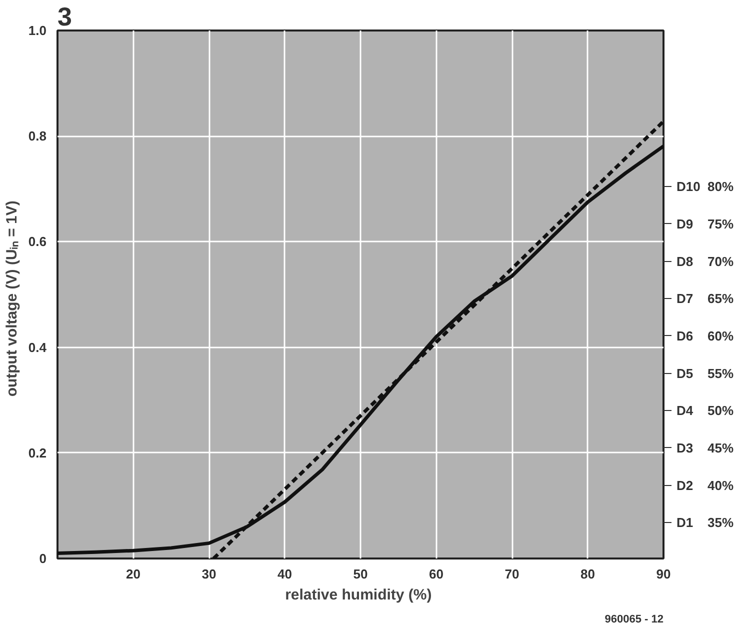 This screenshot has height=638, width=736. Describe the element at coordinates (721, 448) in the screenshot. I see `y2-tick-label: 45%` at that location.